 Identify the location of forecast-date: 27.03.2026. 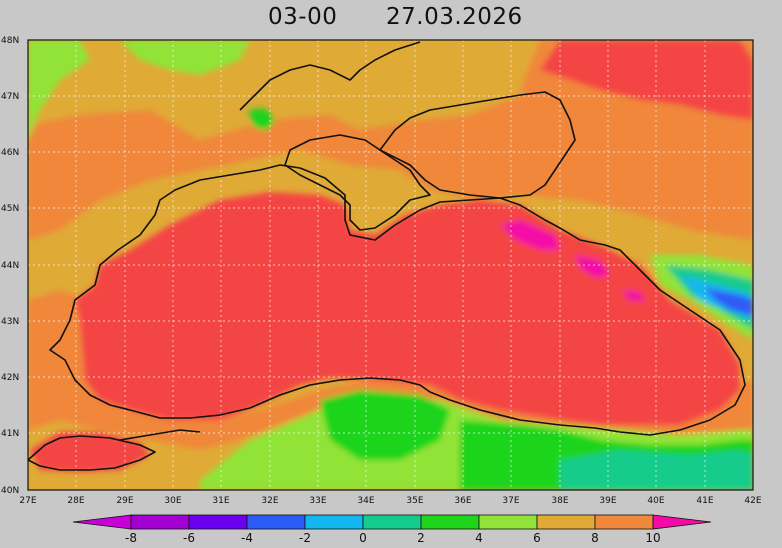
(454, 17).